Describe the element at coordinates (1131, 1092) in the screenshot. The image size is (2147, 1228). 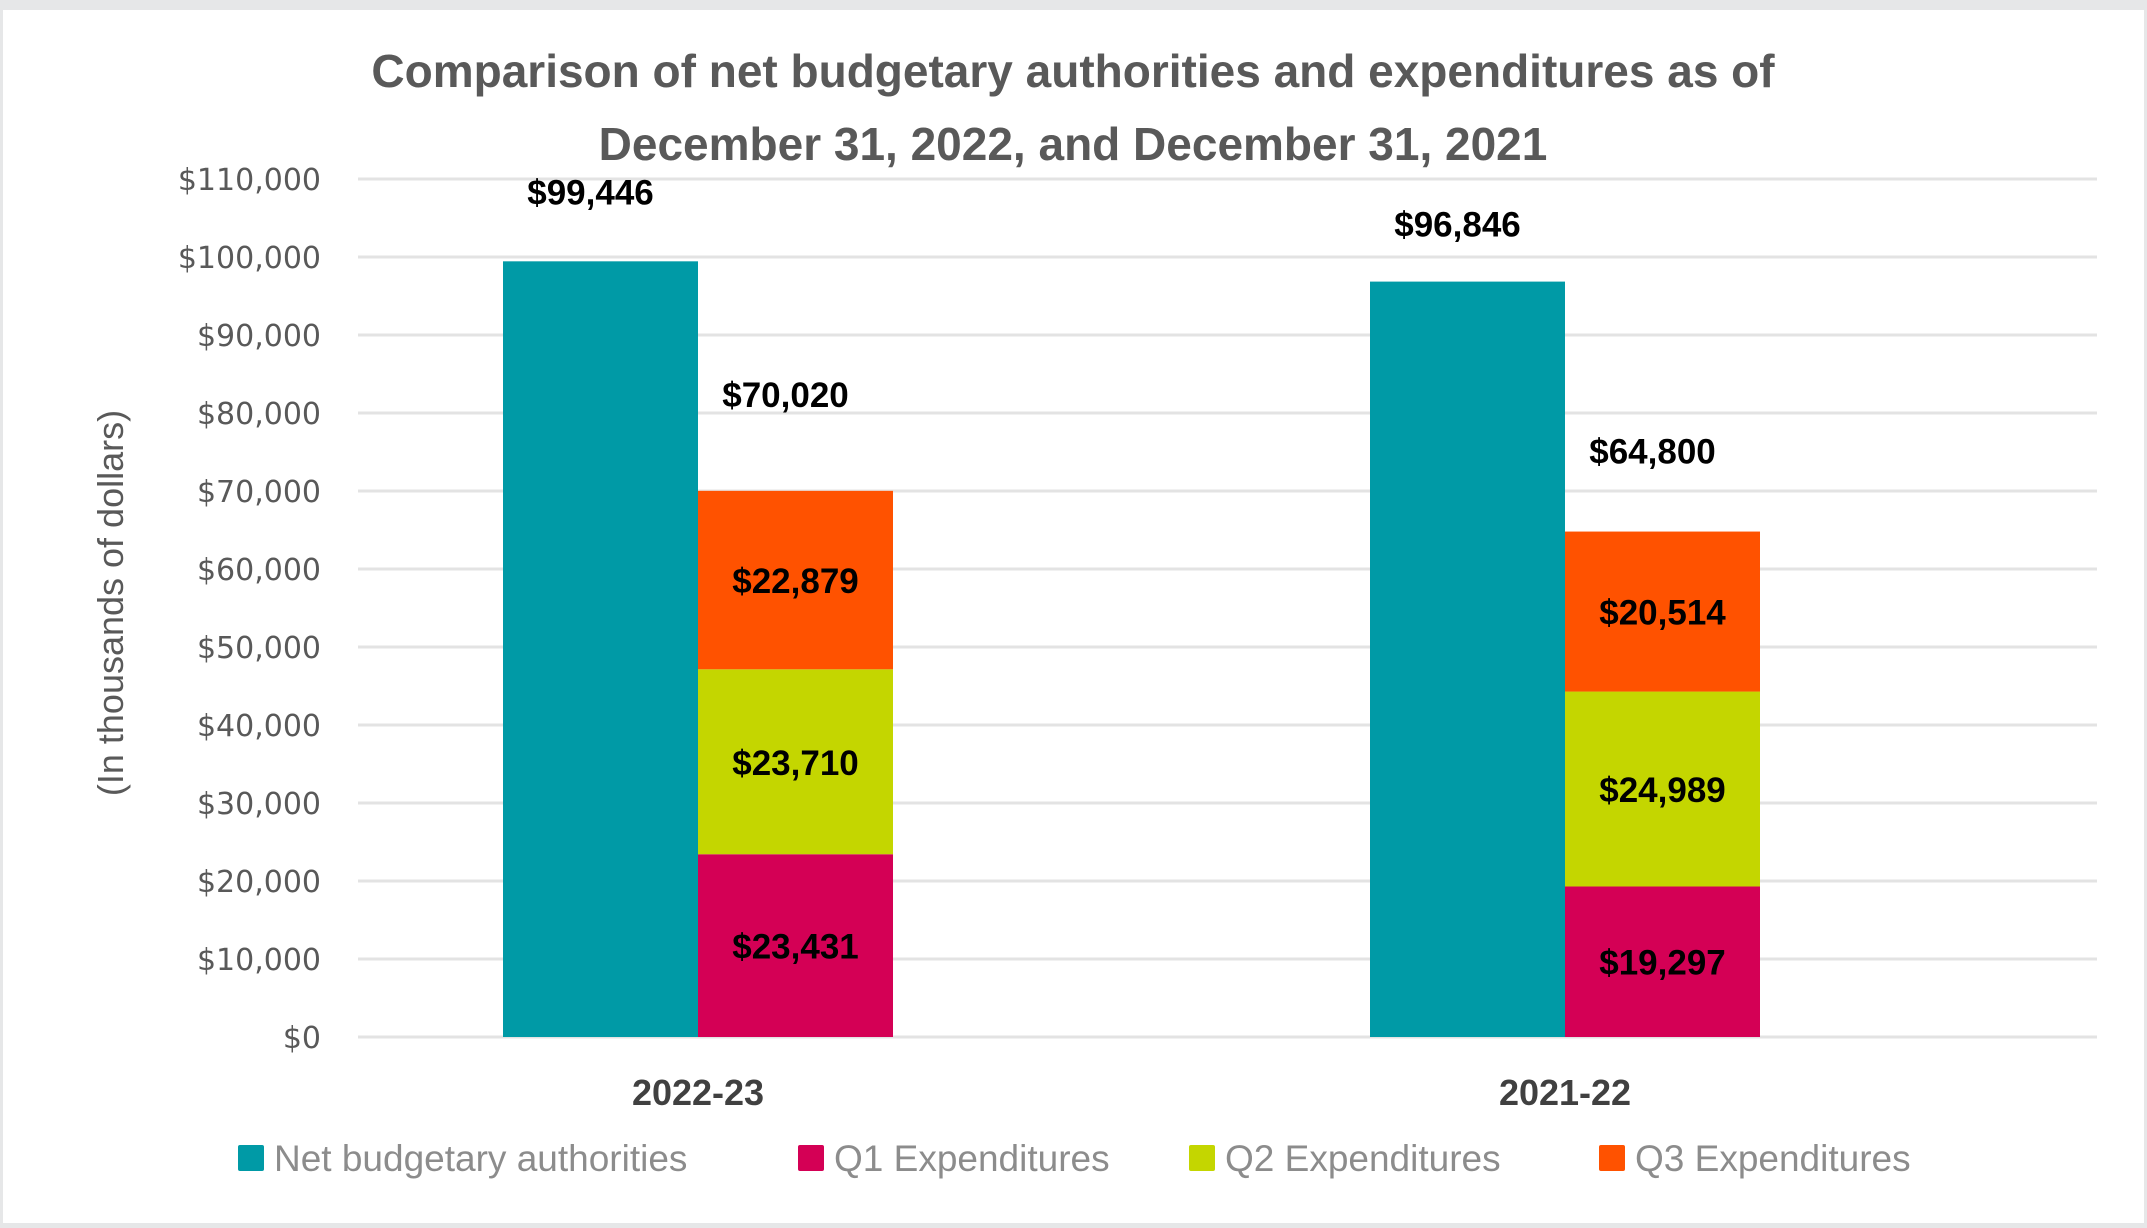
I see `x-axis-categories: 2022-23 2021-22` at that location.